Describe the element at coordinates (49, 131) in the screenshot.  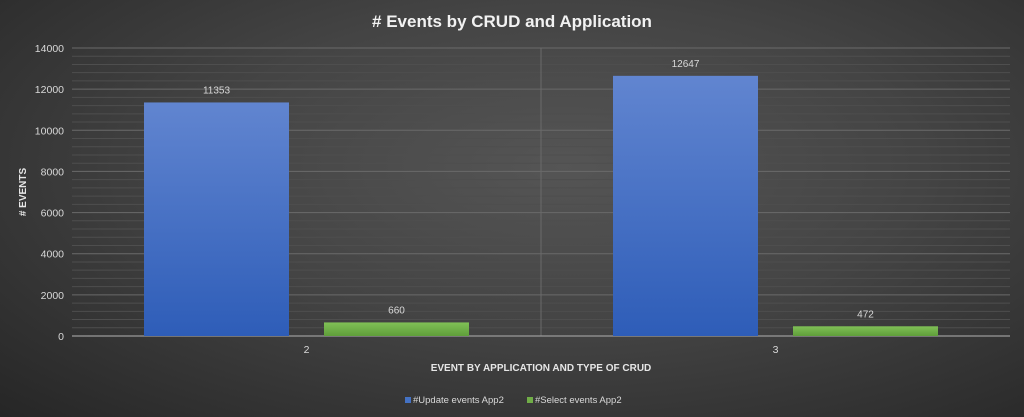
I see `y-tick-label: 10000` at that location.